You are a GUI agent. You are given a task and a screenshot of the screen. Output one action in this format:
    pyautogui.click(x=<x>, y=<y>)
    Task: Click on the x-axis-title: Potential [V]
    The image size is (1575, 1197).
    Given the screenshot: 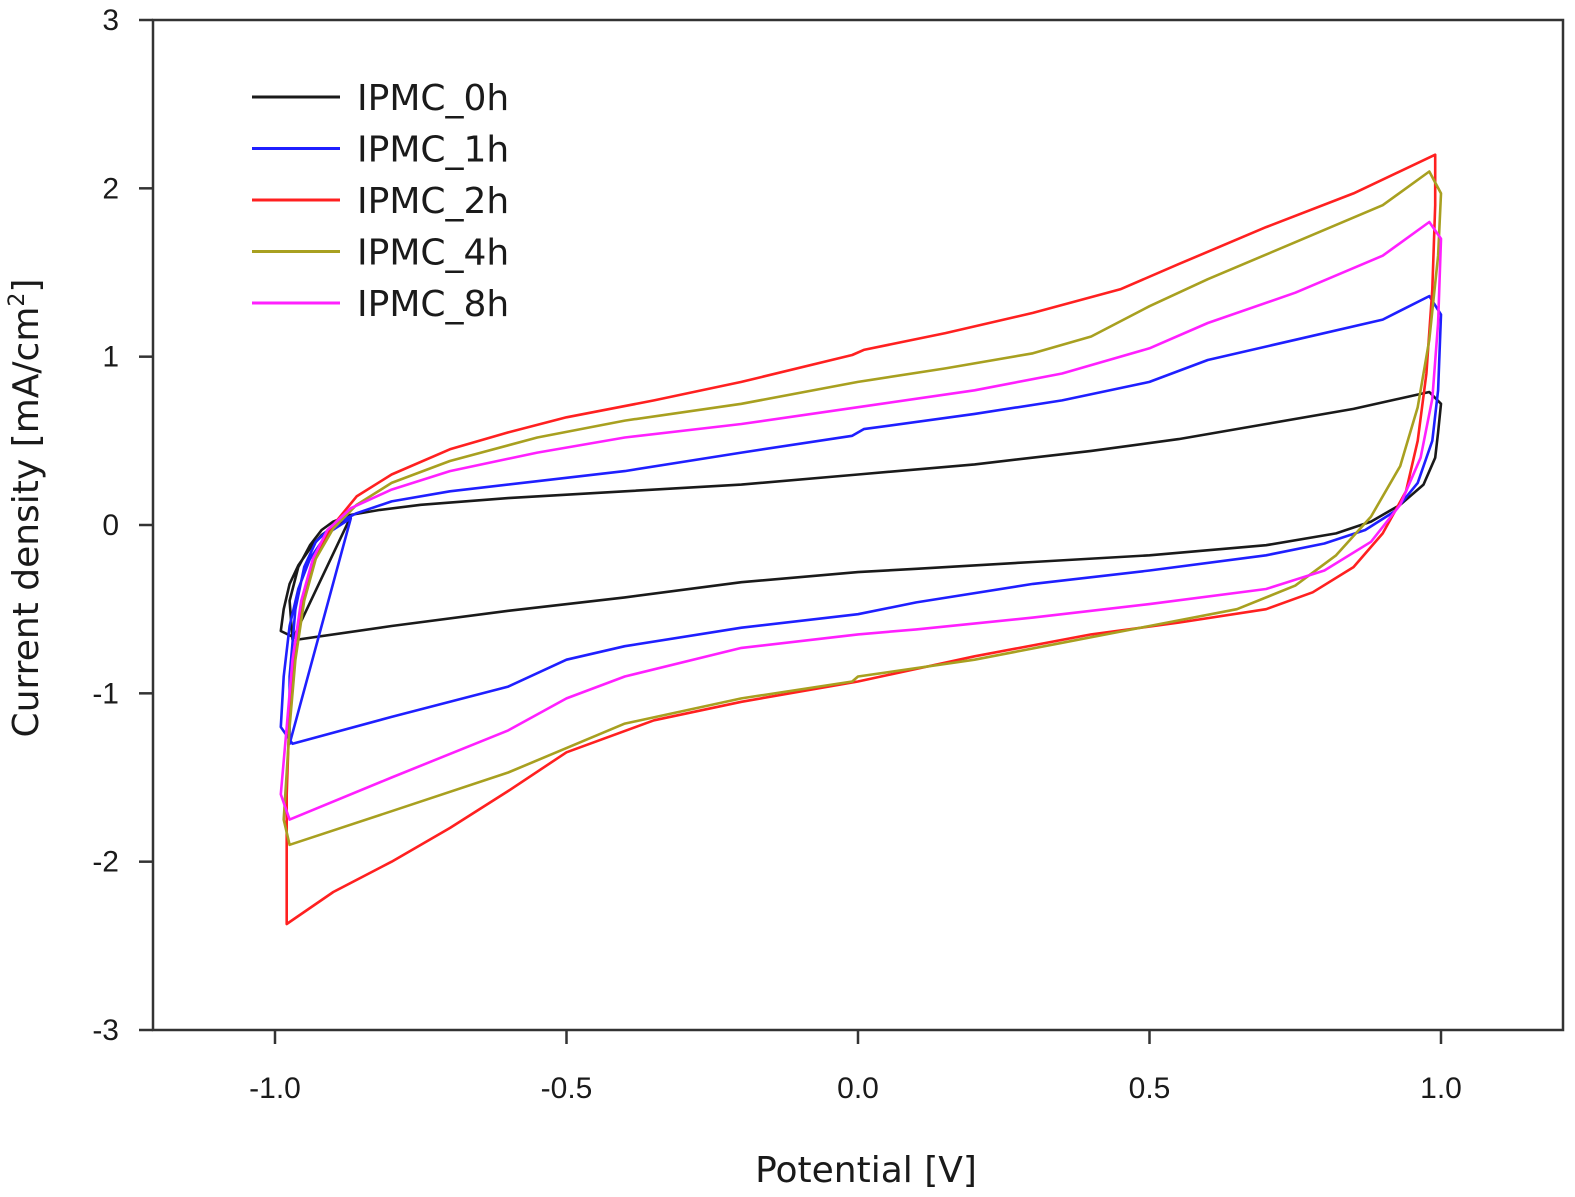 What is the action you would take?
    pyautogui.click(x=866, y=1170)
    